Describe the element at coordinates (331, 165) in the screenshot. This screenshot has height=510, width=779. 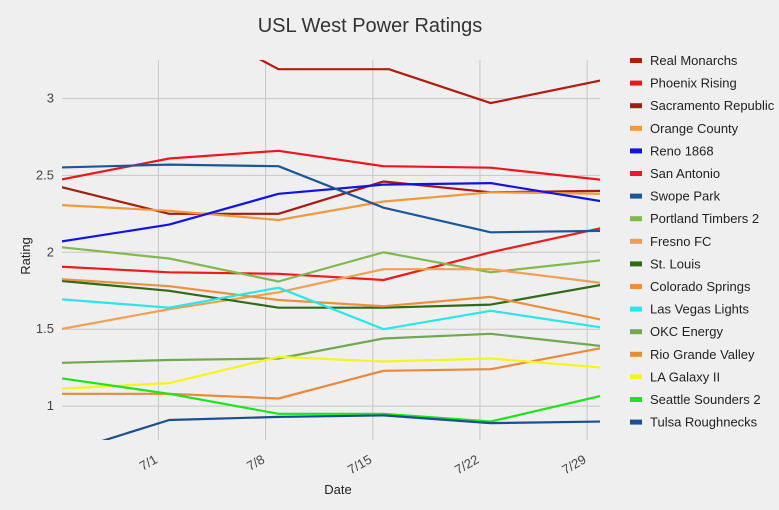
I see `series-line-phoenix-rising` at that location.